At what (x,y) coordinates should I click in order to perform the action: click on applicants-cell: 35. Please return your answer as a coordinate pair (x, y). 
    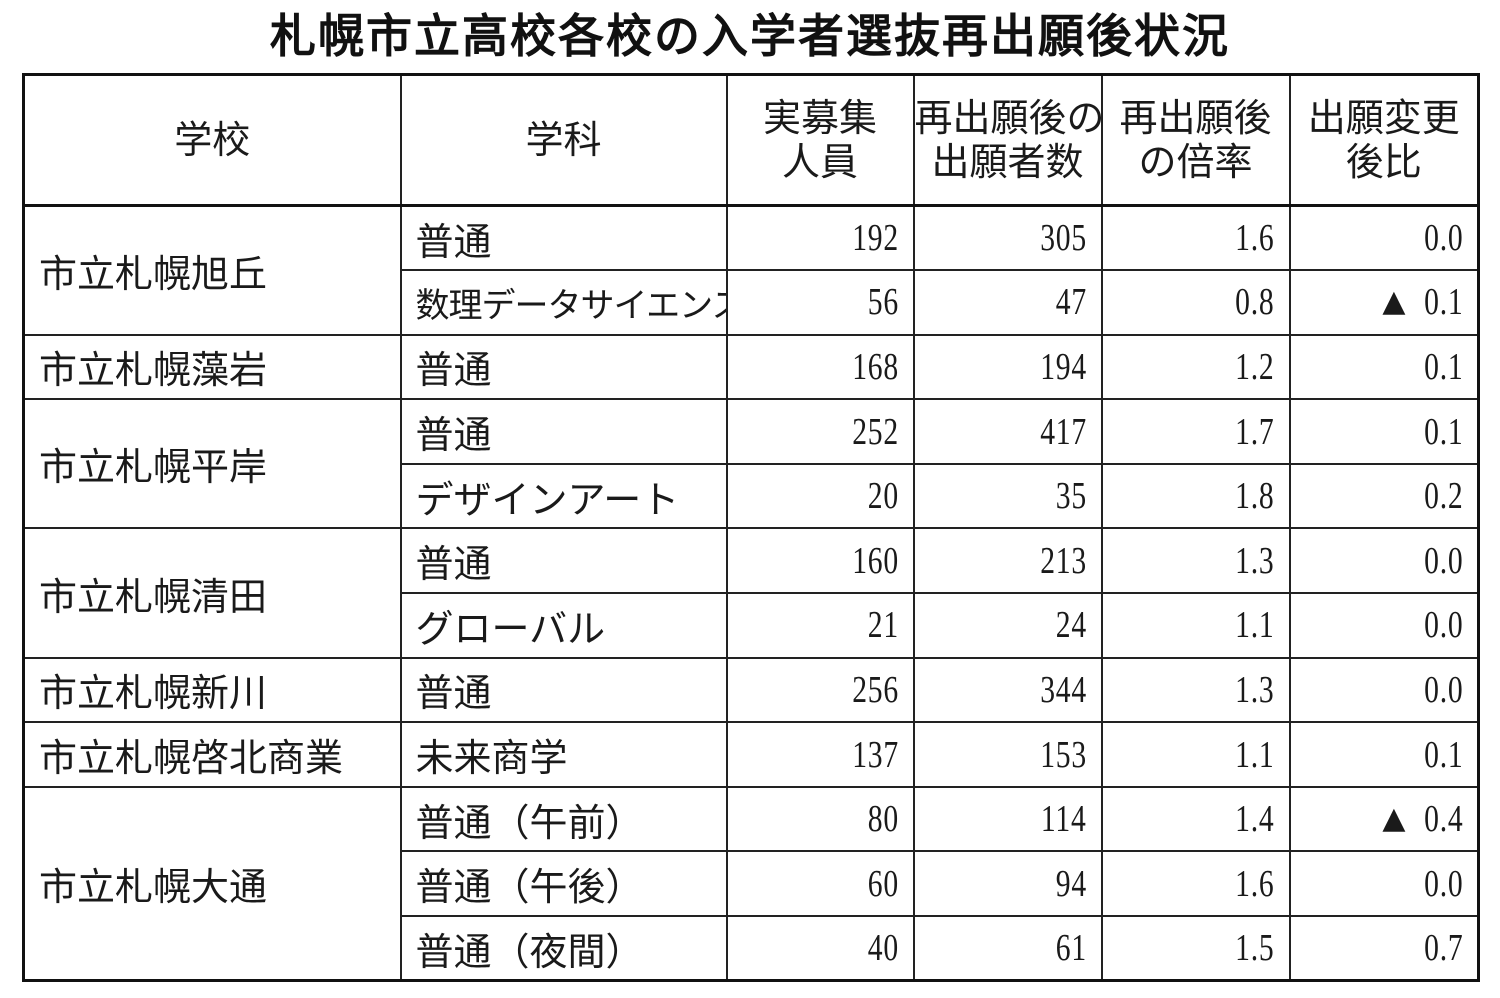
    Looking at the image, I should click on (1007, 496).